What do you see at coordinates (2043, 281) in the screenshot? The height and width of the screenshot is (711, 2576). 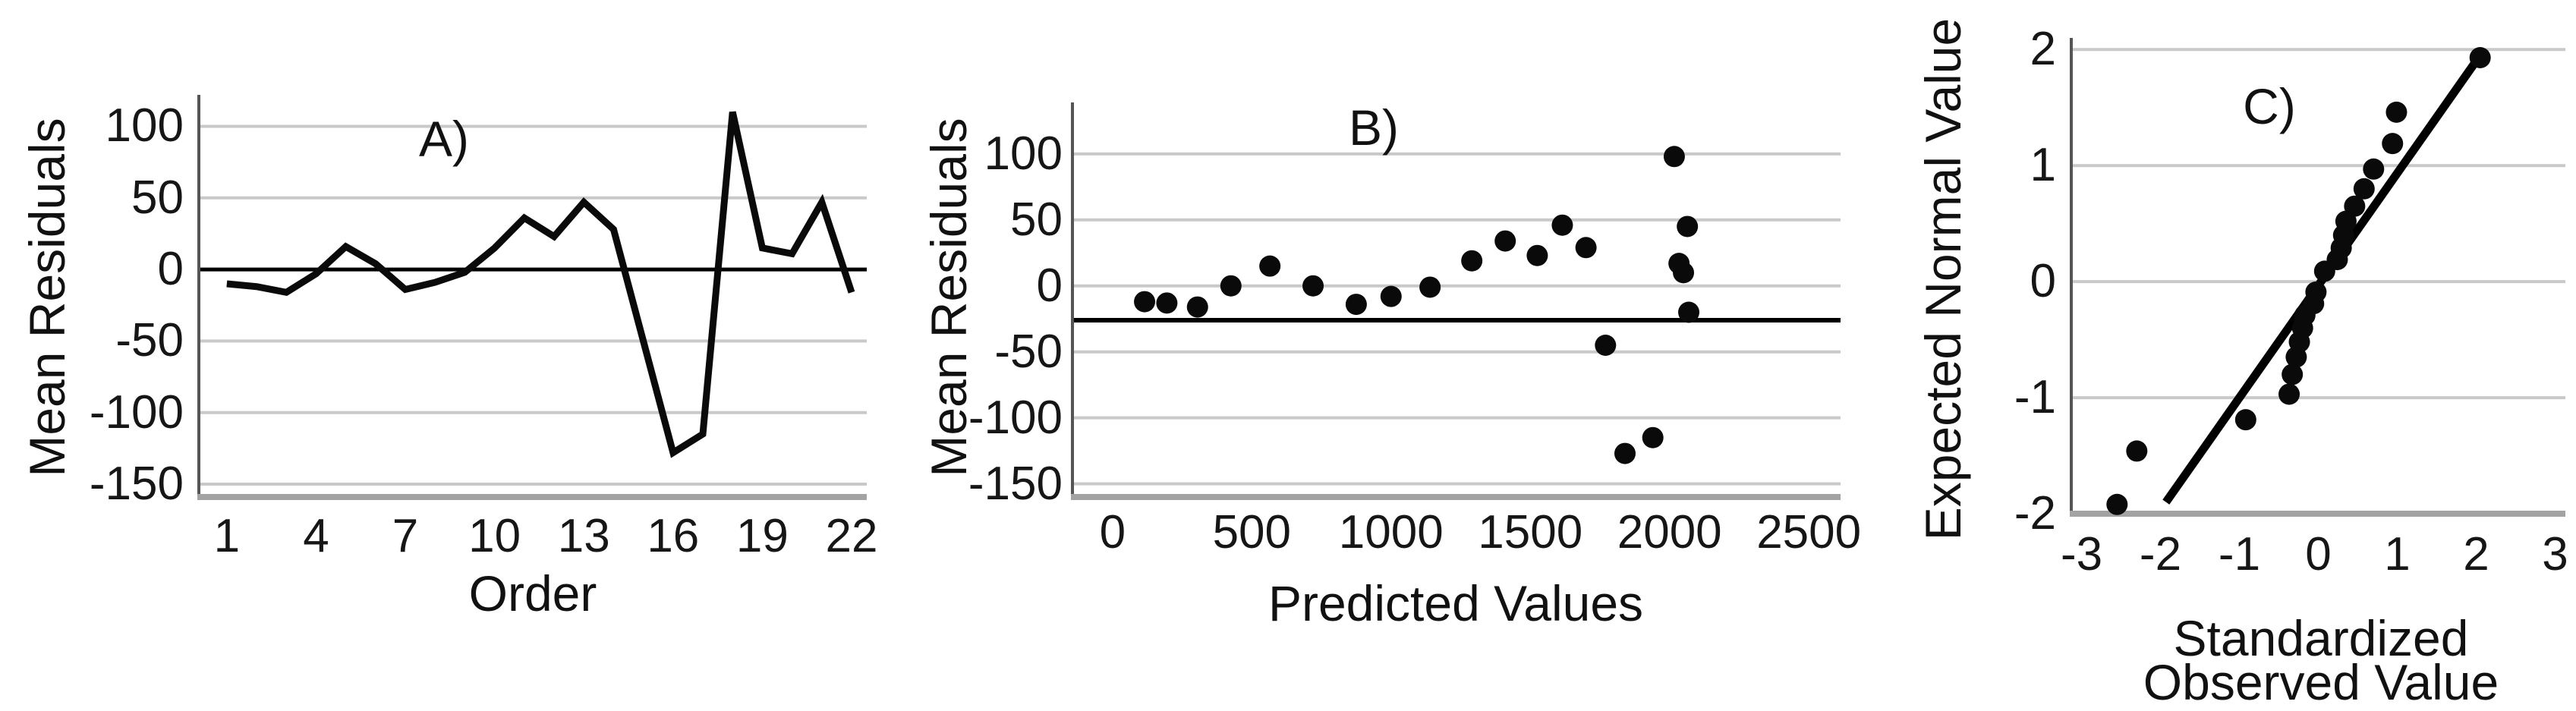 I see `y-tick-label-C: 0` at bounding box center [2043, 281].